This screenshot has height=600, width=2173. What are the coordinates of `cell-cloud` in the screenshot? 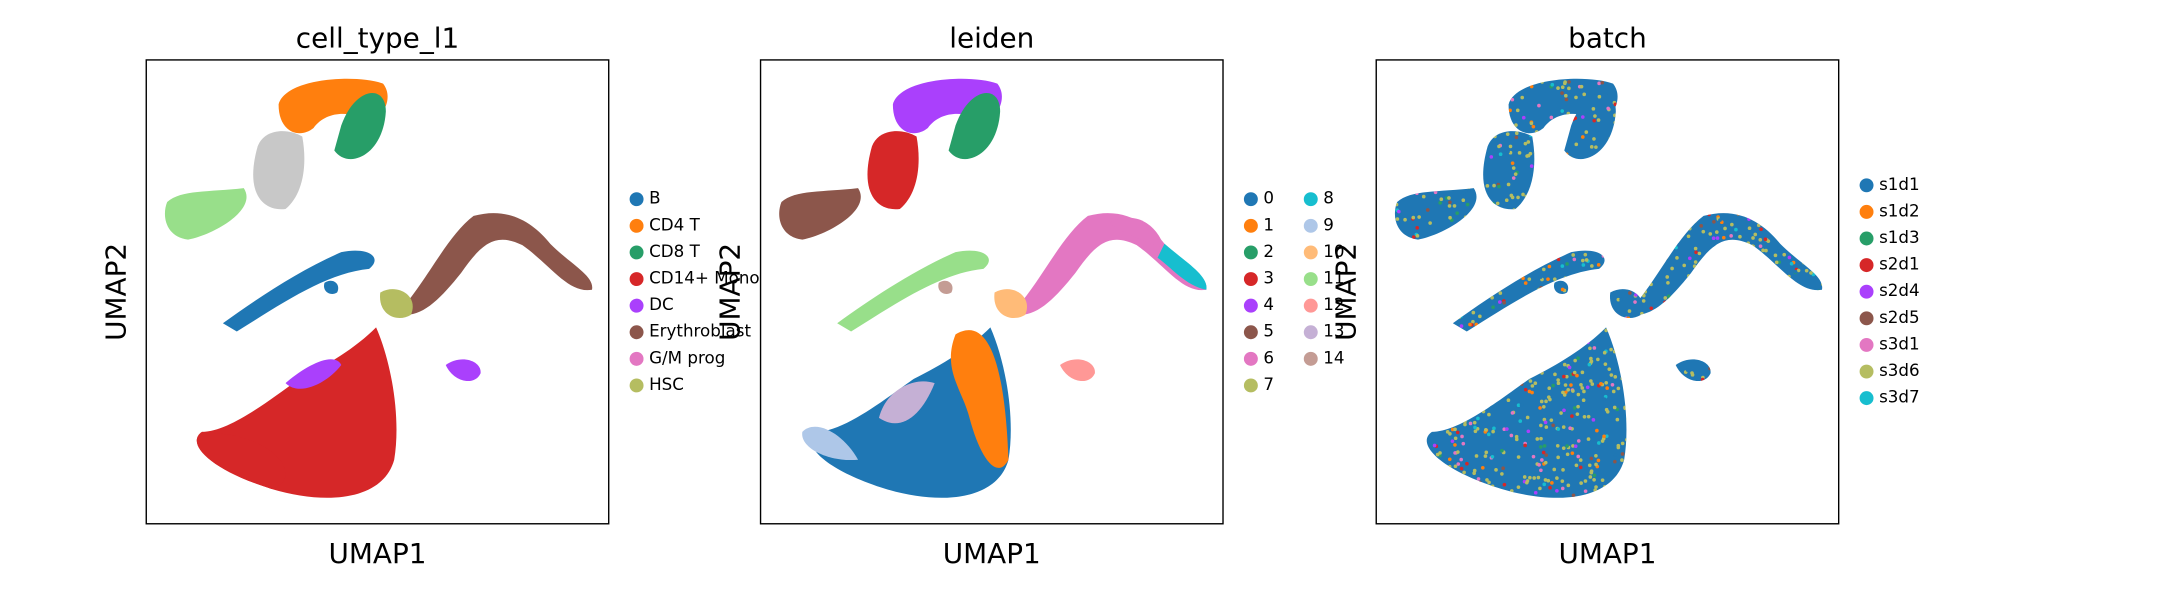 It's located at (979, 399).